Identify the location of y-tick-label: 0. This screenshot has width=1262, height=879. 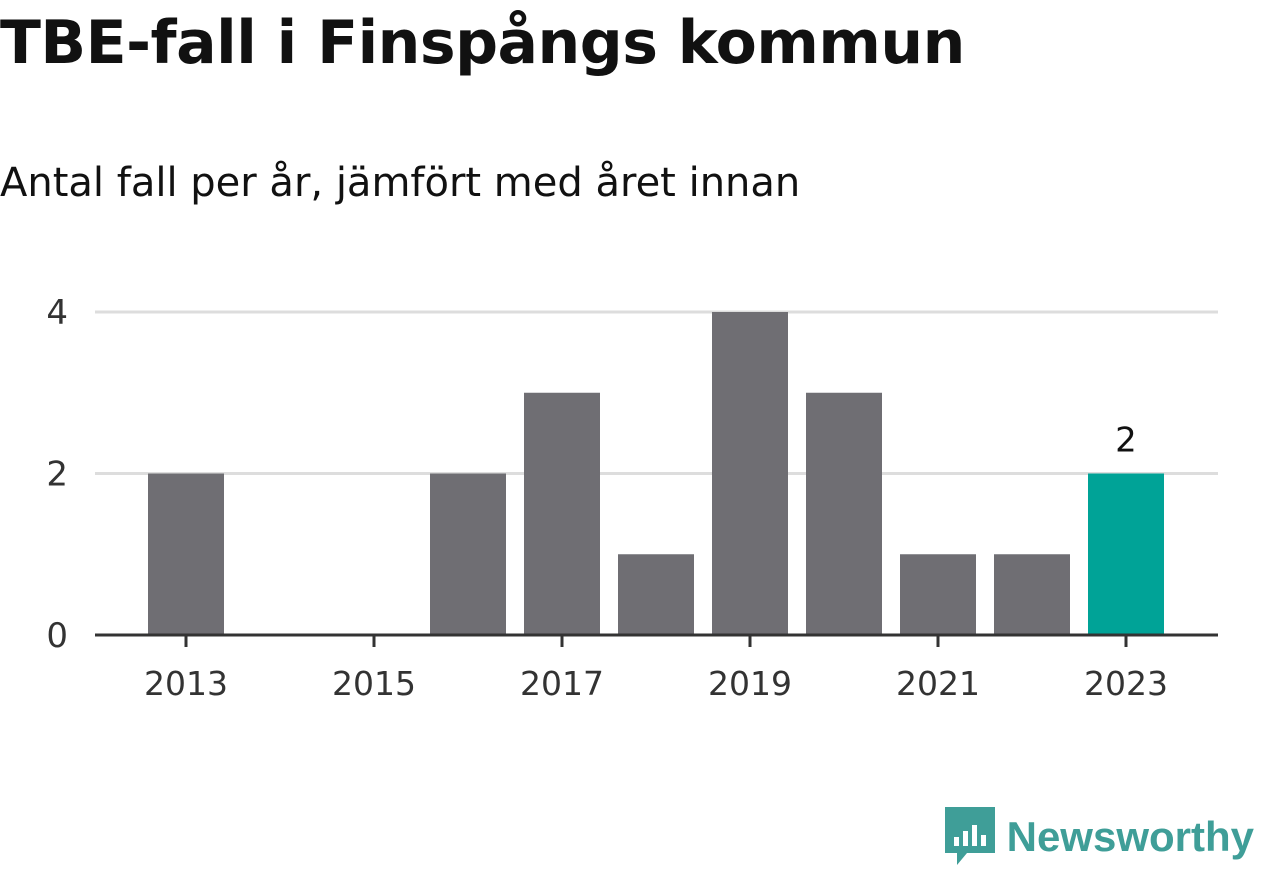
(57, 636).